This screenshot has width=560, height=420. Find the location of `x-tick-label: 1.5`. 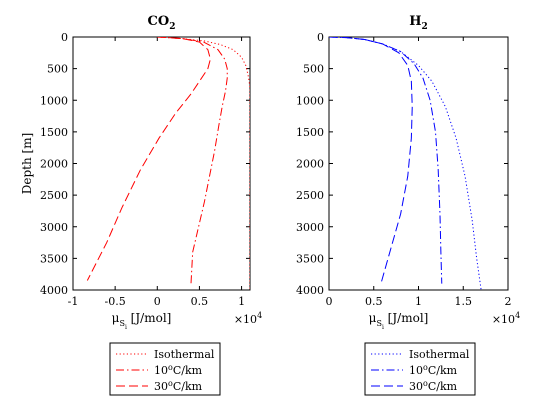

x-tick-label: 1.5 is located at coordinates (464, 301).